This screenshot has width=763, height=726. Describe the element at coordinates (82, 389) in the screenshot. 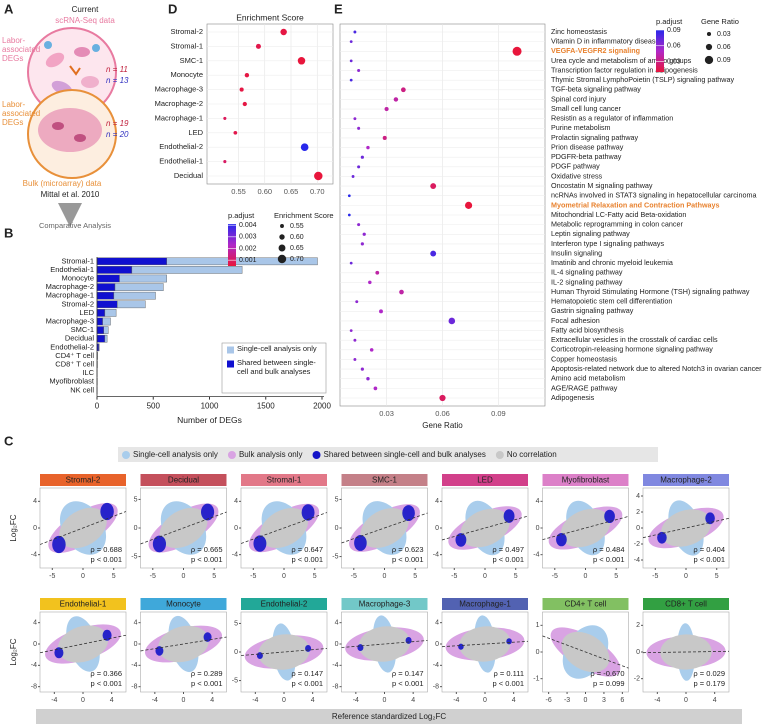

I see `y-tick-label: NK cell` at that location.